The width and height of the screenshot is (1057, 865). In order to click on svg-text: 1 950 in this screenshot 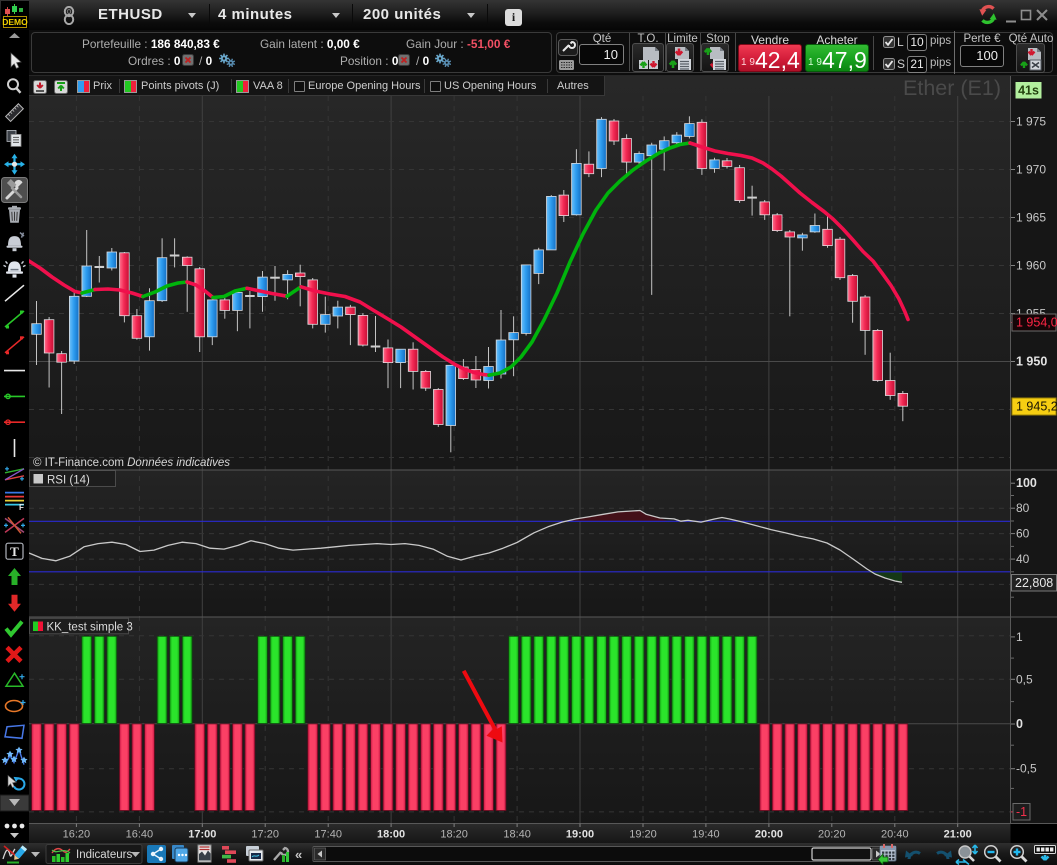, I will do `click(1031, 362)`.